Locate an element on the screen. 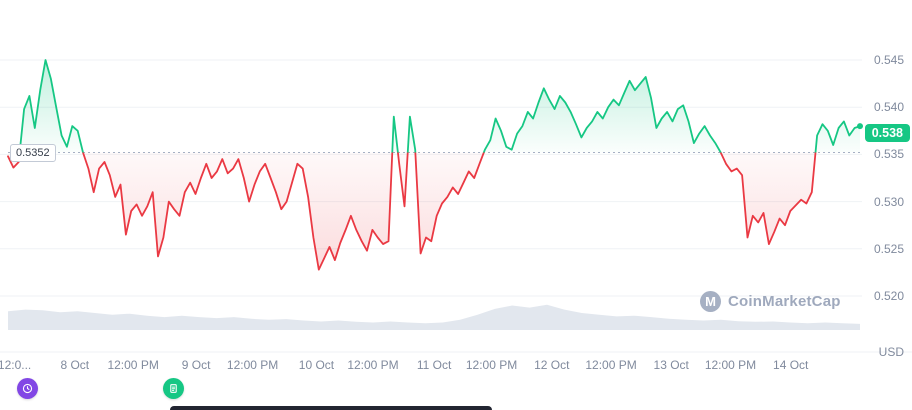  news-icon is located at coordinates (173, 388).